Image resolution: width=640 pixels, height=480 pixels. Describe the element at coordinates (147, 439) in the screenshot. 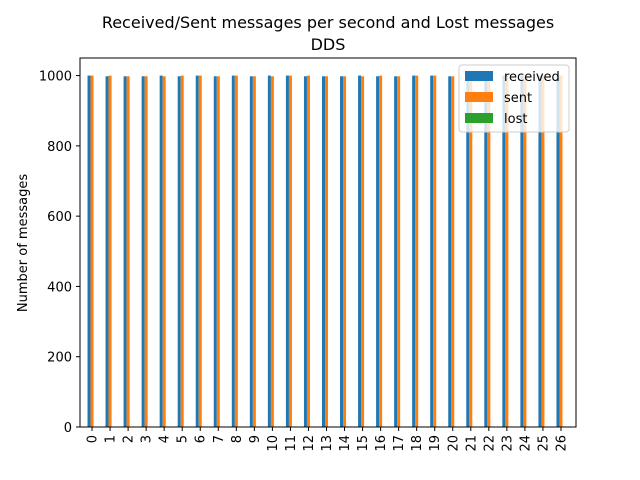

I see `x-tick-label: 3` at that location.